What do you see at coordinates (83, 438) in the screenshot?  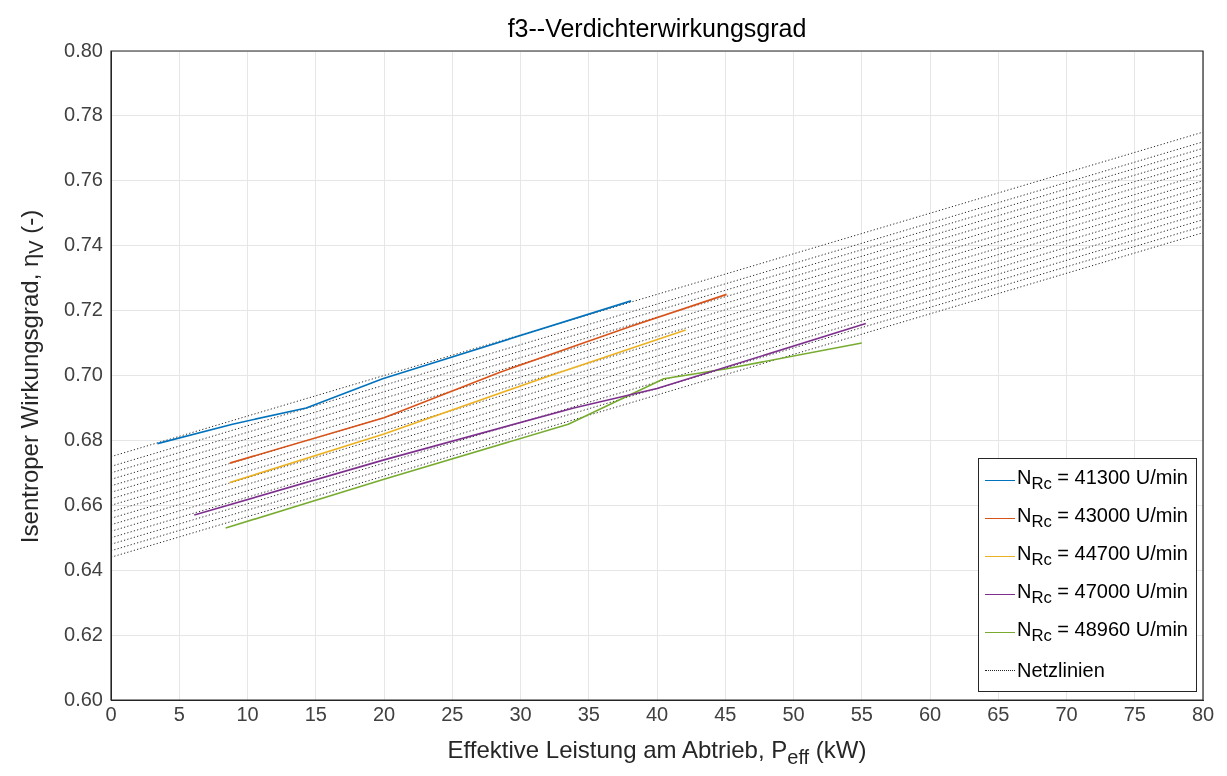 I see `y-tick-label: 0.68` at bounding box center [83, 438].